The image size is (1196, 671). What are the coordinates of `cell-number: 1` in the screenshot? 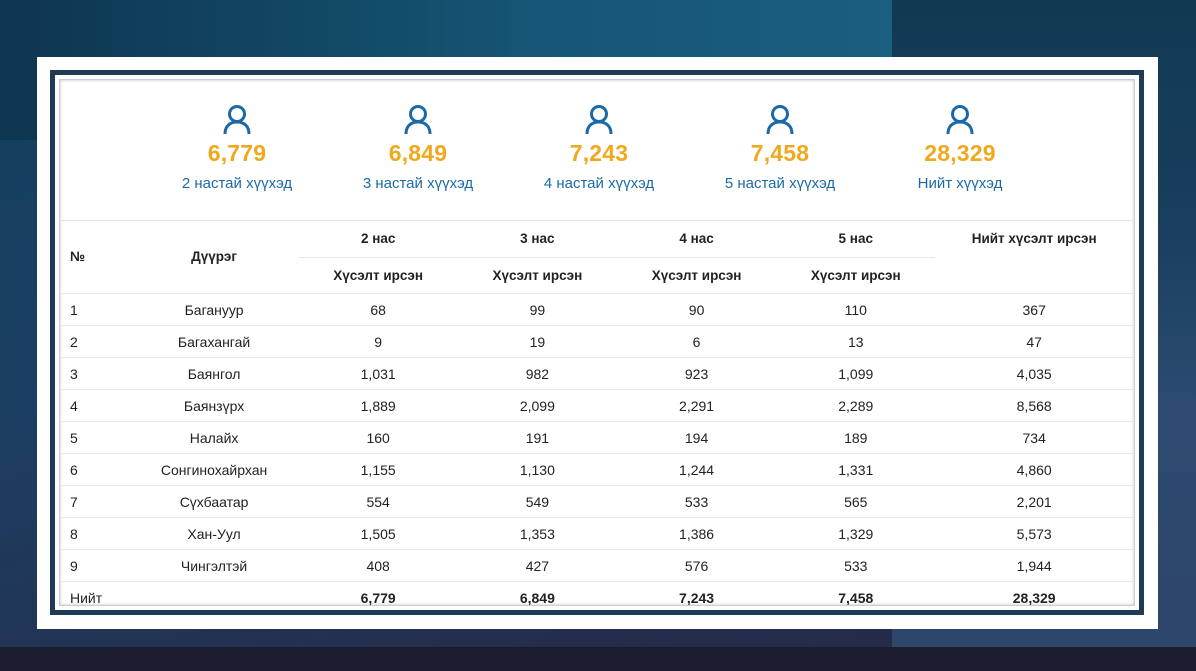 It's located at (95, 309).